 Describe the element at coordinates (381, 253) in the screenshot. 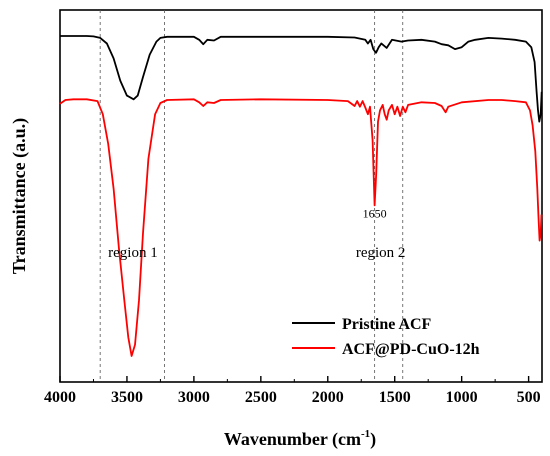

I see `annotation-label: region 2` at that location.